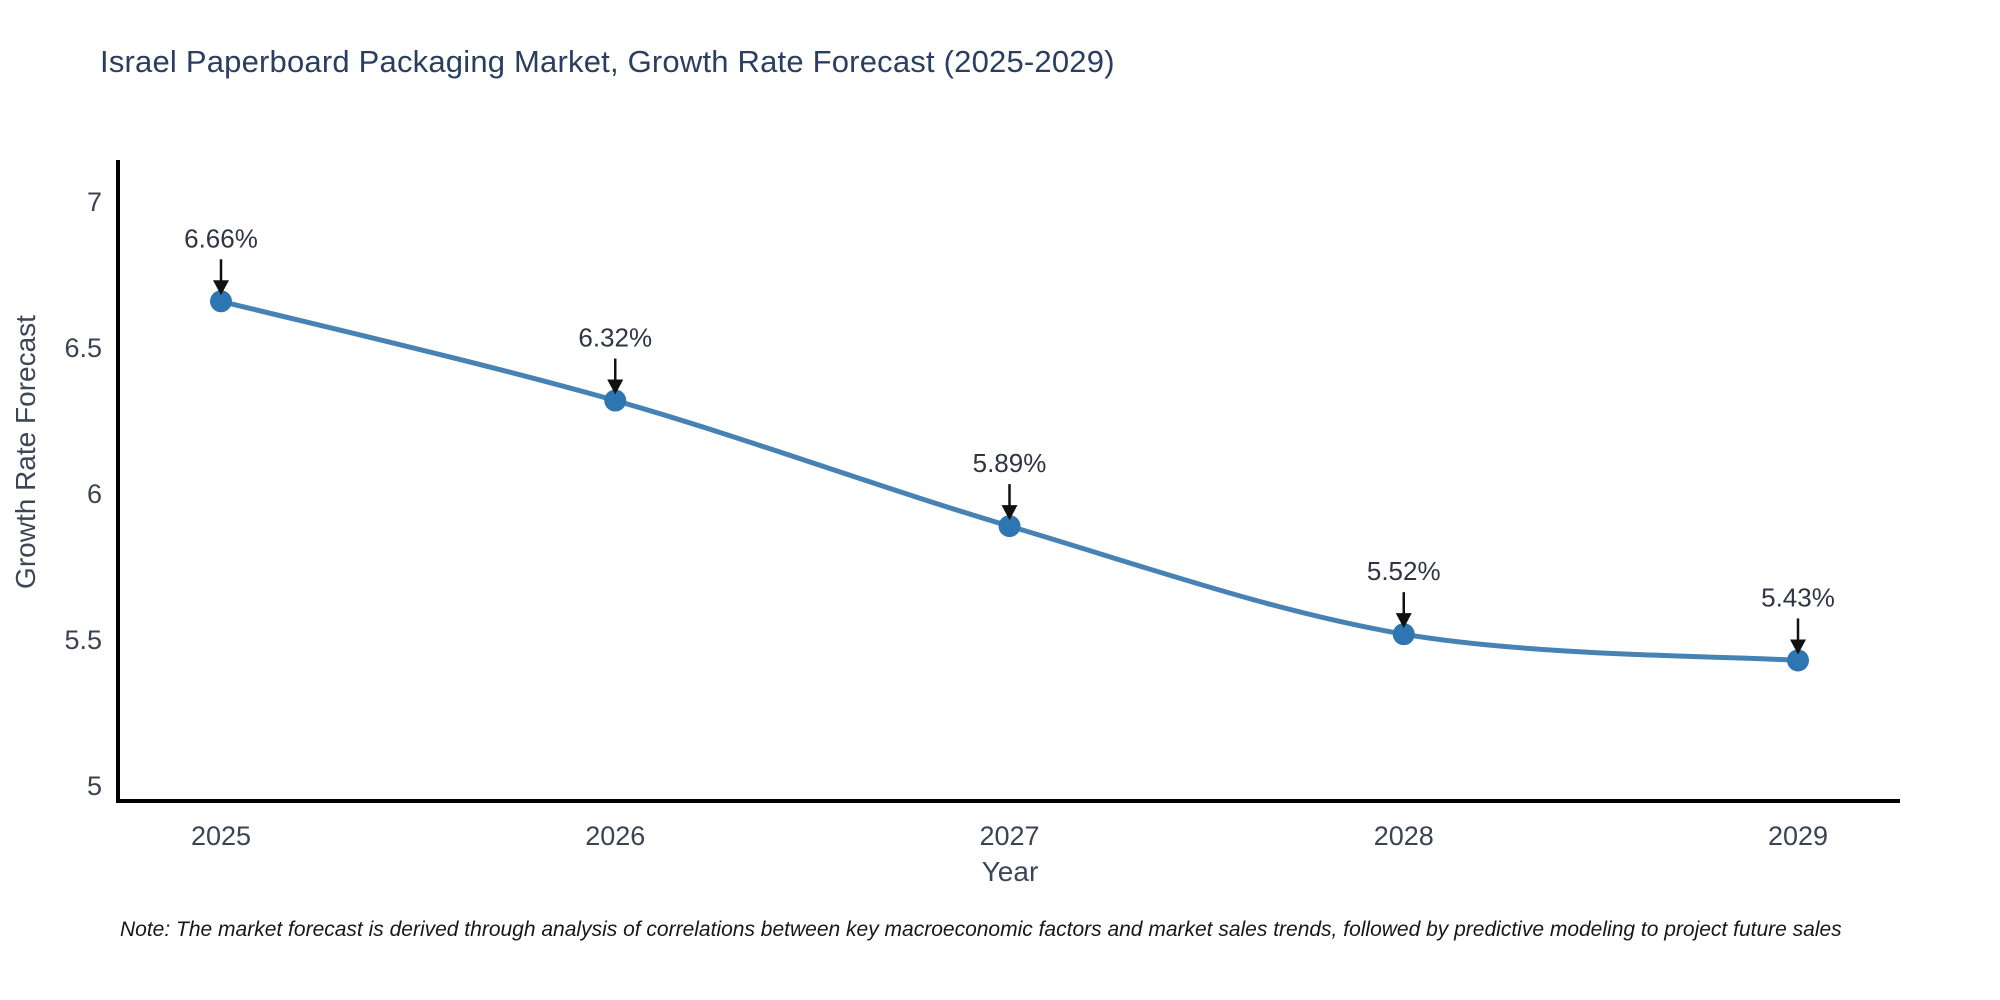 This screenshot has height=1000, width=2000. What do you see at coordinates (1798, 618) in the screenshot?
I see `point-annotation: 5.43%` at bounding box center [1798, 618].